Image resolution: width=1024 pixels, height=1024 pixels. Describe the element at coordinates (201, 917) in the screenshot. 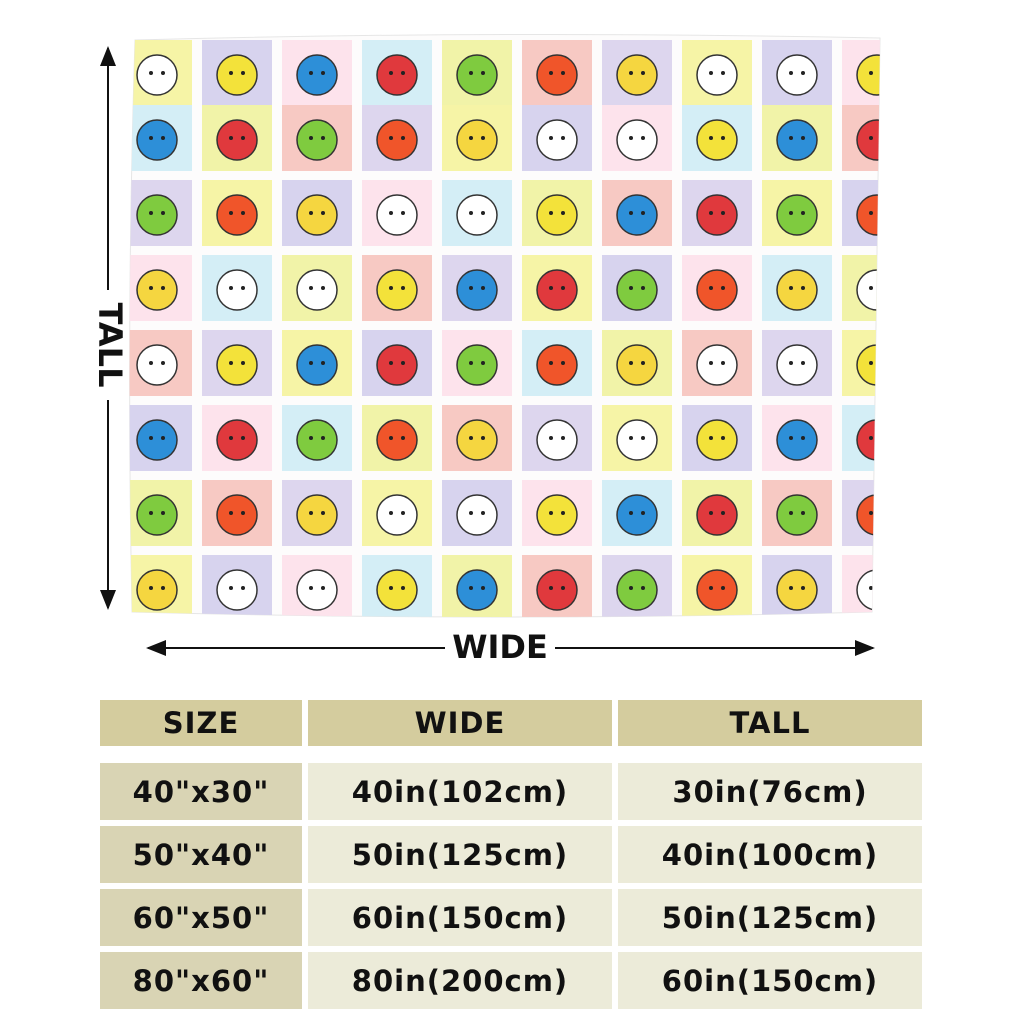

I see `table-cell: 60"x50"` at that location.